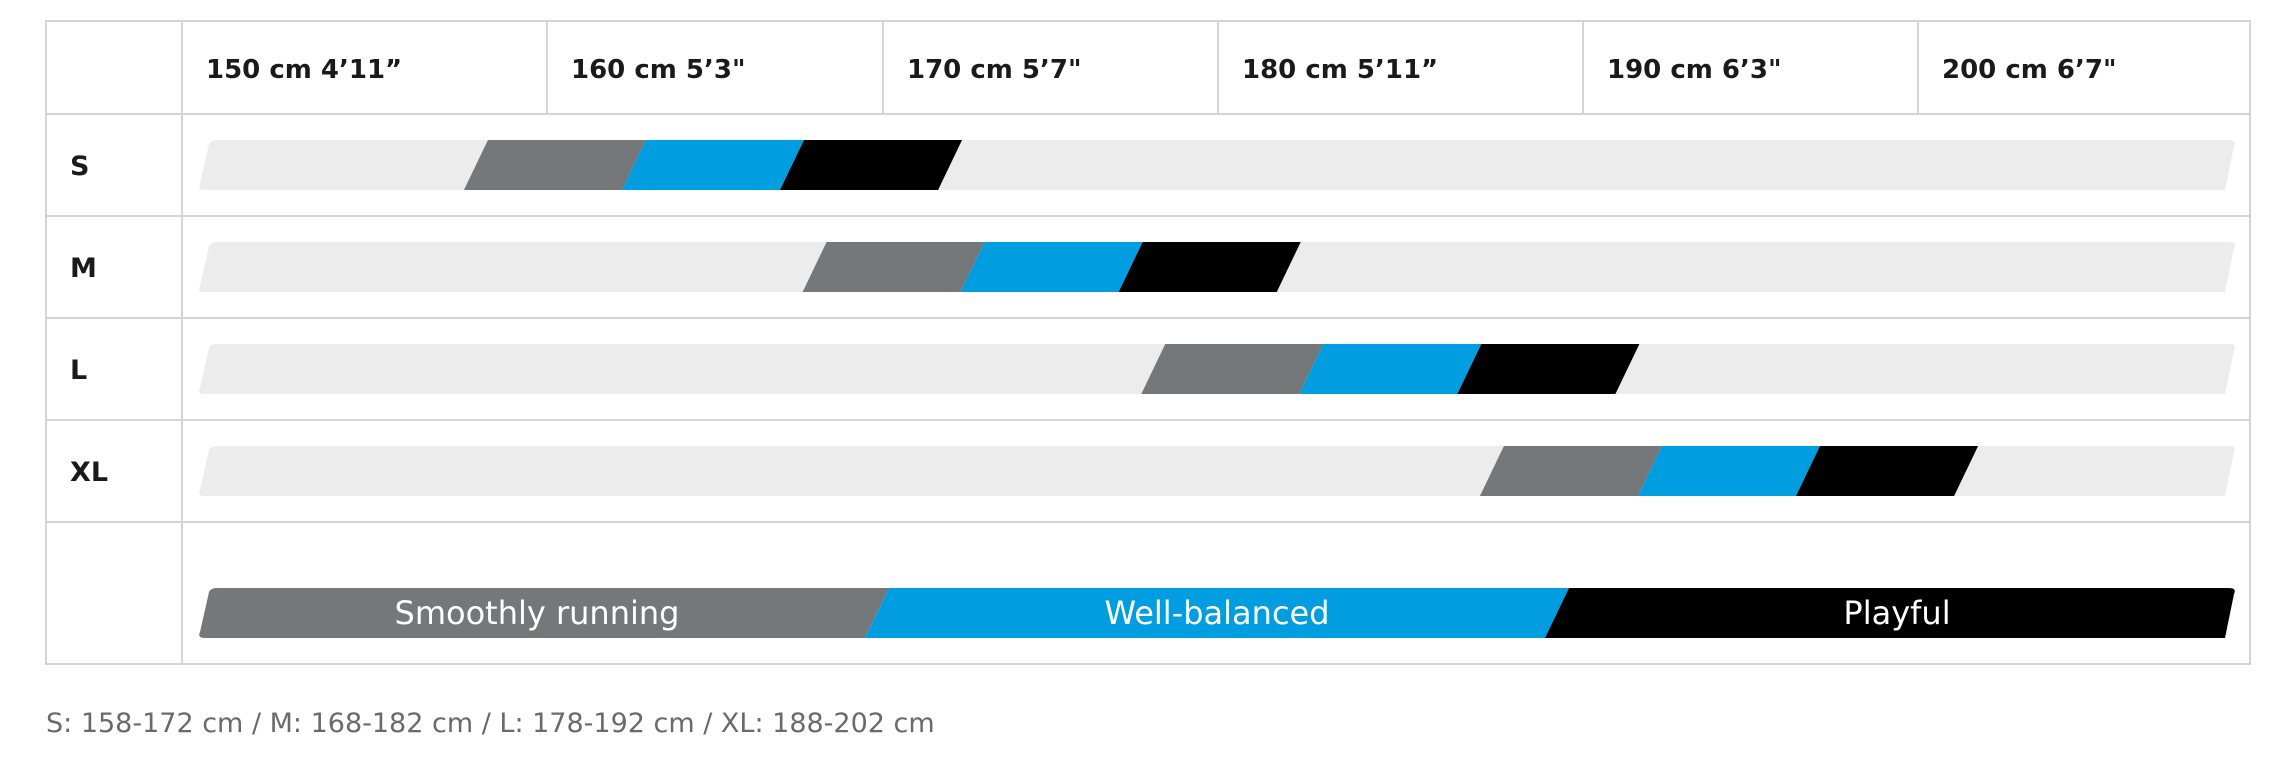 This screenshot has height=763, width=2296. What do you see at coordinates (1340, 70) in the screenshot?
I see `header-label: 180 cm 5’11”` at bounding box center [1340, 70].